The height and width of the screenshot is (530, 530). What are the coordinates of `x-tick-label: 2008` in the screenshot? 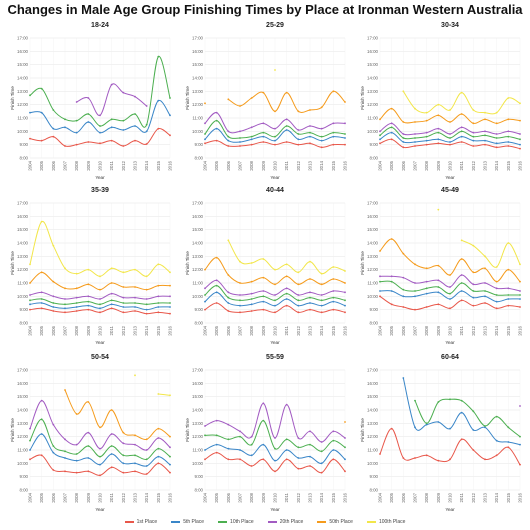 It's located at (76, 165).